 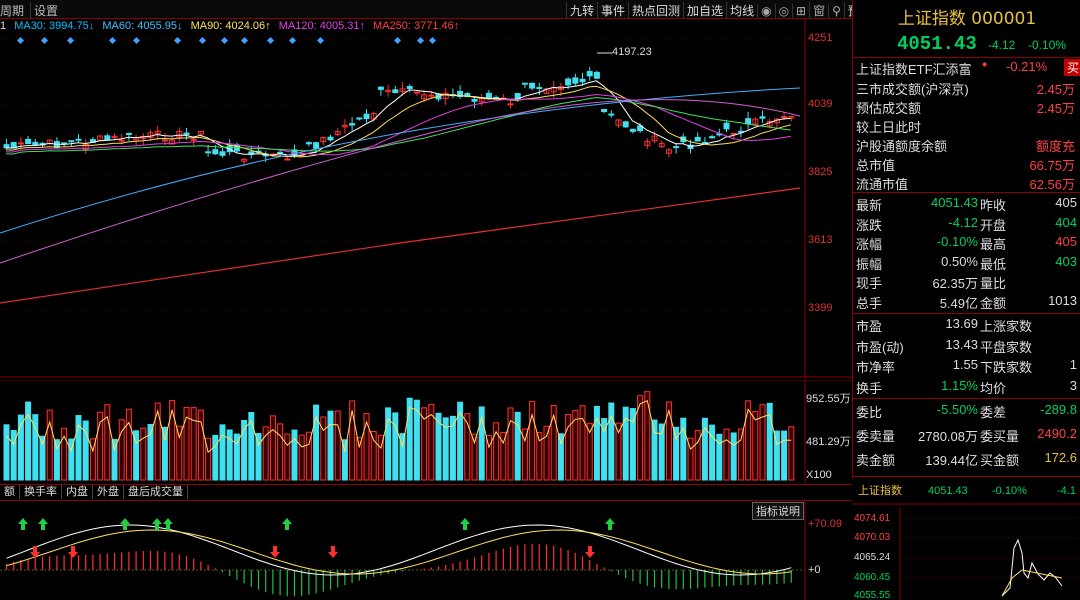 What do you see at coordinates (1032, 583) in the screenshot?
I see `mini-avg-line` at bounding box center [1032, 583].